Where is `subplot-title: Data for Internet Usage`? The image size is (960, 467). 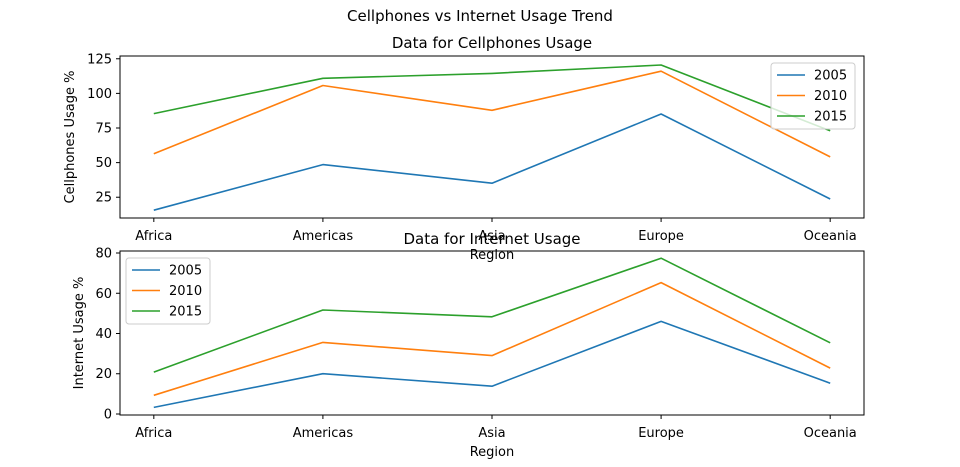
subplot-title: Data for Internet Usage is located at coordinates (491, 239).